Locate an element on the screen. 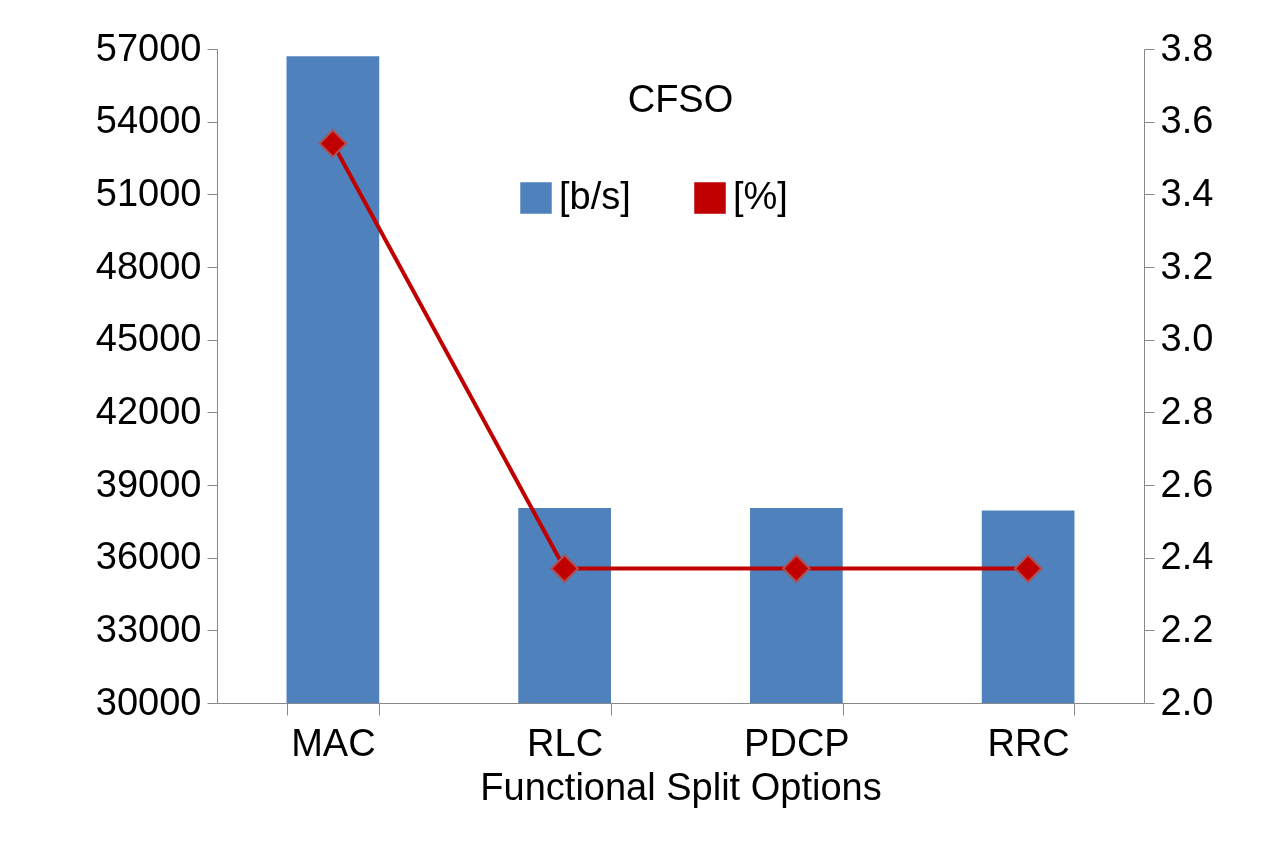  y-tick-label: 54000 is located at coordinates (148, 120).